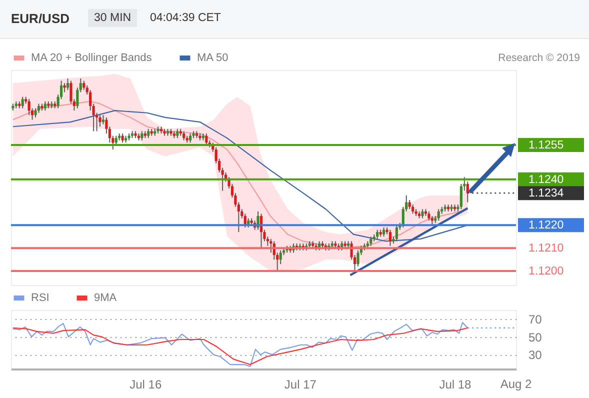  I want to click on y-tick-label: 70, so click(535, 319).